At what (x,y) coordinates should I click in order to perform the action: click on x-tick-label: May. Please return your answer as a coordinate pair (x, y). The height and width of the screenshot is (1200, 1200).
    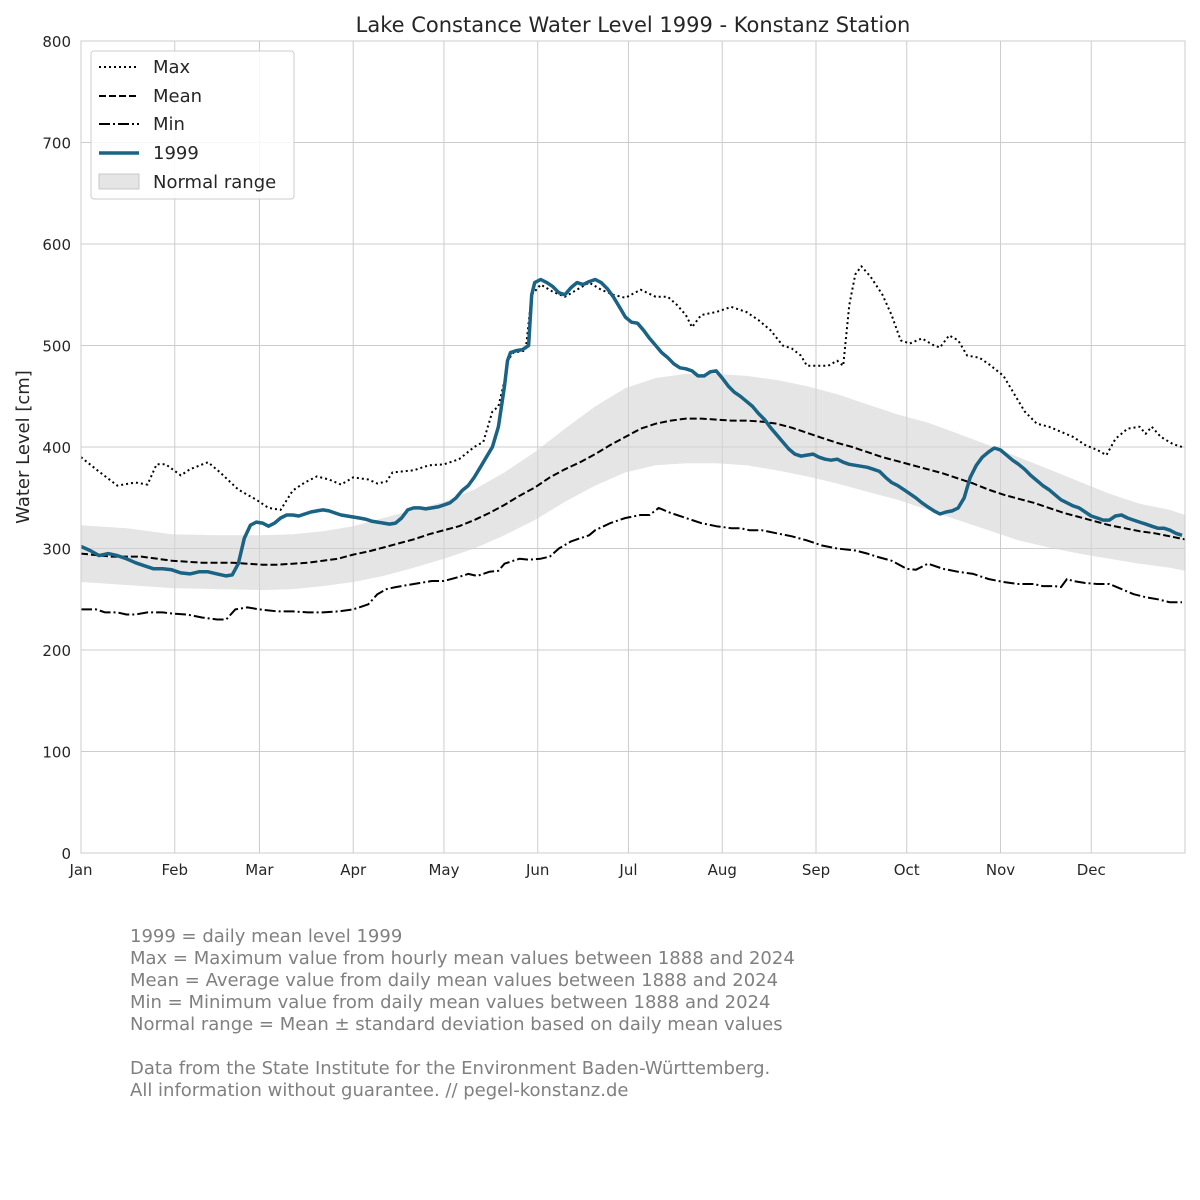
    Looking at the image, I should click on (443, 870).